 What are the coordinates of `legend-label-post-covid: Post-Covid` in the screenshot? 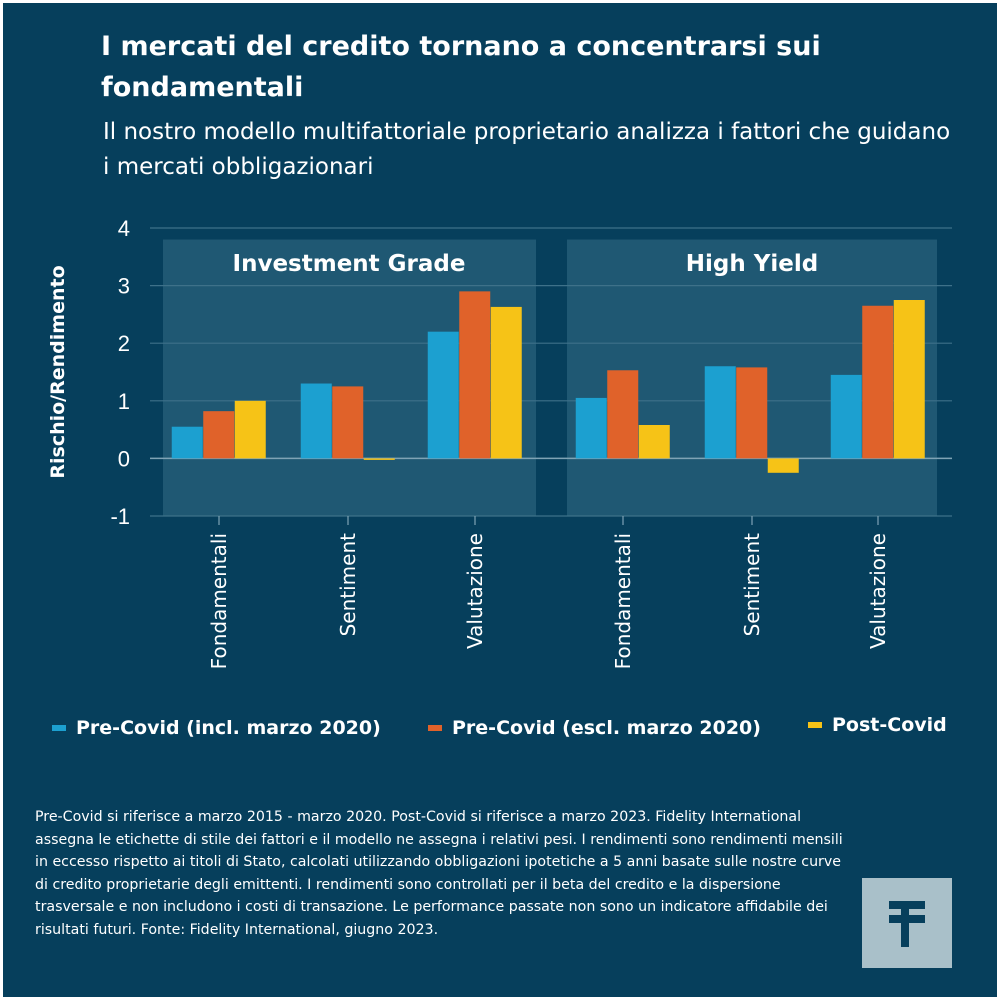 It's located at (889, 725).